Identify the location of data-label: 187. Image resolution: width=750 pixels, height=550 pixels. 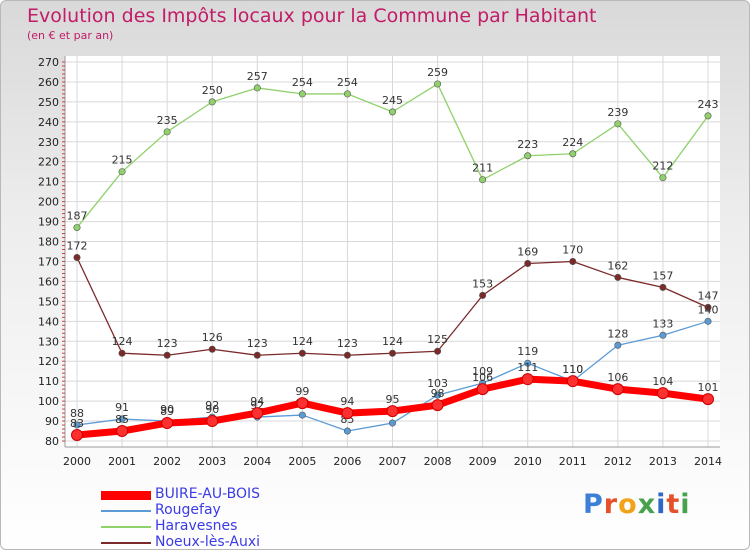
(77, 216).